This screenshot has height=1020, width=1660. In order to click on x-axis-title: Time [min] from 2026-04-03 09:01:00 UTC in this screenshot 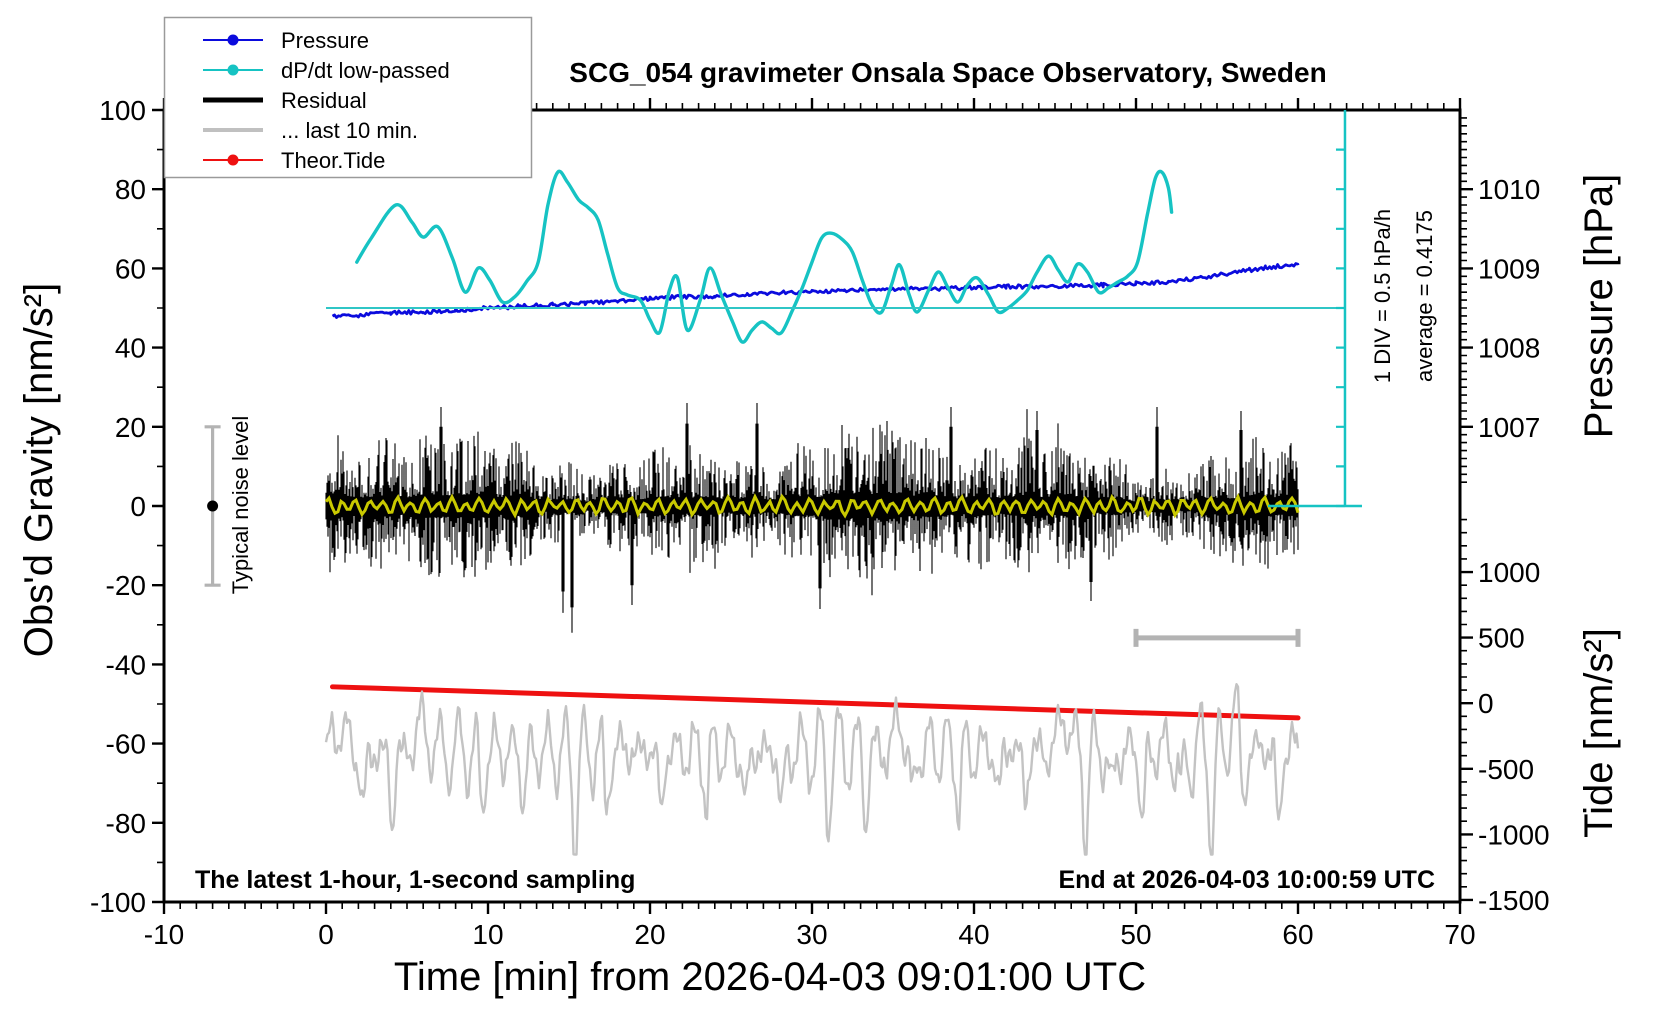, I will do `click(770, 977)`.